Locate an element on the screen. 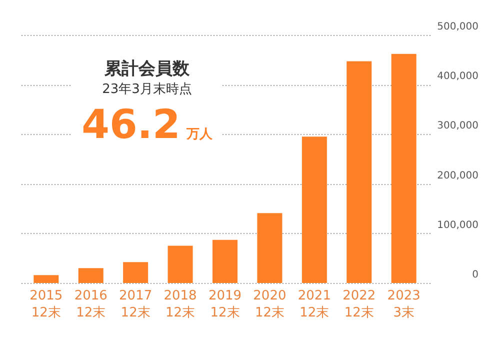 The width and height of the screenshot is (500, 337). y-tick-label: 300,000 is located at coordinates (457, 126).